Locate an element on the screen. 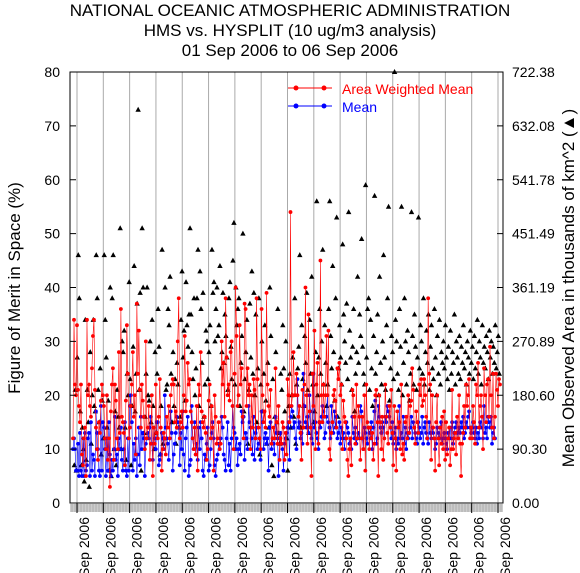 This screenshot has width=580, height=573. y2-tick-label: 451.49 is located at coordinates (533, 234).